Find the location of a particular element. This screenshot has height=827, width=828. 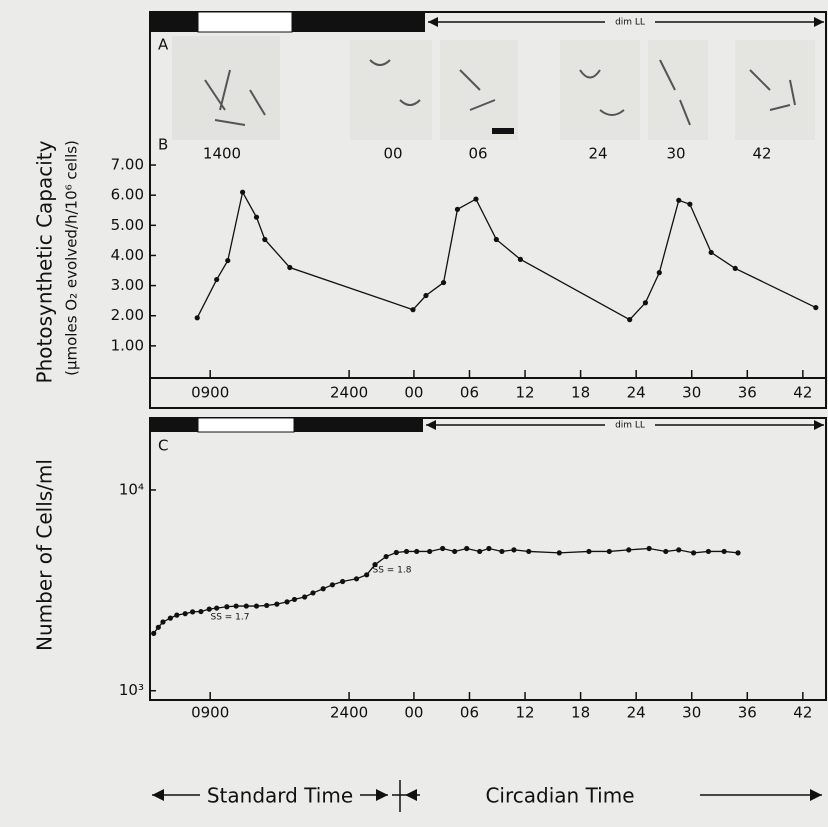

panel-label: A is located at coordinates (163, 45).